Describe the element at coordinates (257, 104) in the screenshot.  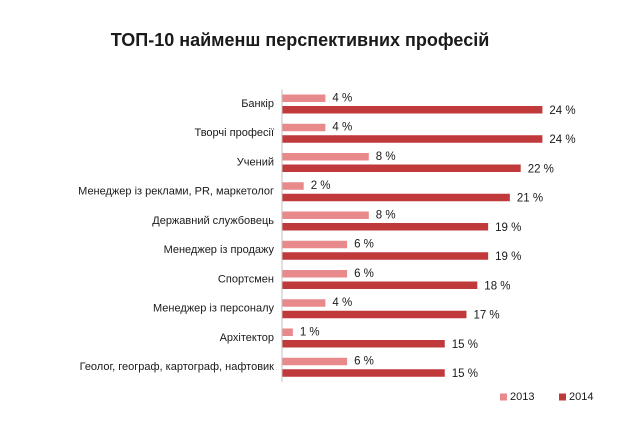
I see `category-label: Банкір` at that location.